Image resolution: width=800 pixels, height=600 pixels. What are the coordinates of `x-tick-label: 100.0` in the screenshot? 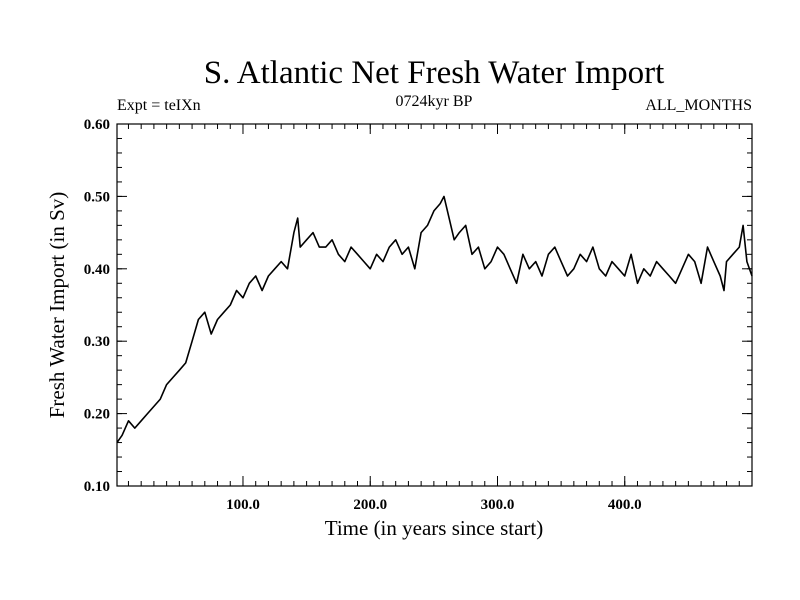 It's located at (243, 505).